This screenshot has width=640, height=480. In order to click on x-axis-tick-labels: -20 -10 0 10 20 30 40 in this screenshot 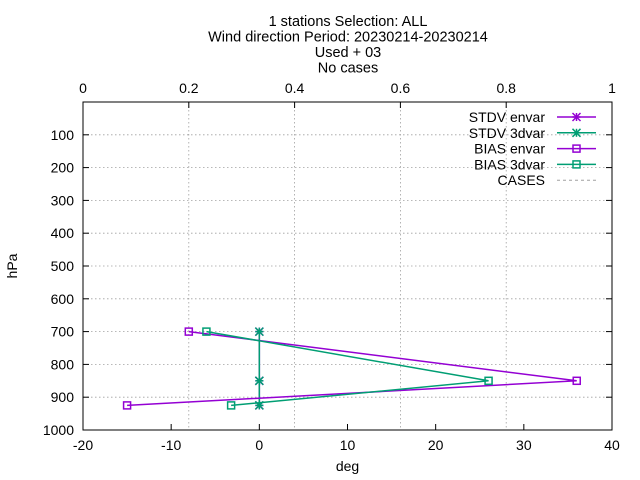, I will do `click(346, 445)`.